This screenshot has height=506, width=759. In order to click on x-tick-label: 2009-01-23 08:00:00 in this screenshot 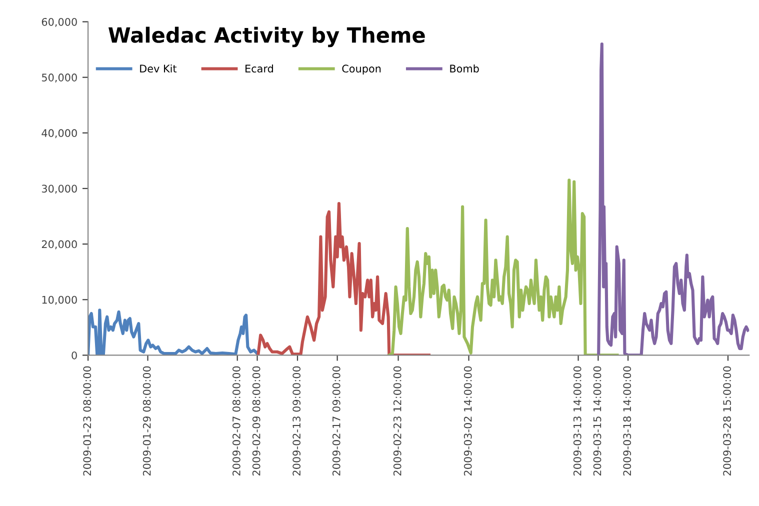, I will do `click(87, 421)`.